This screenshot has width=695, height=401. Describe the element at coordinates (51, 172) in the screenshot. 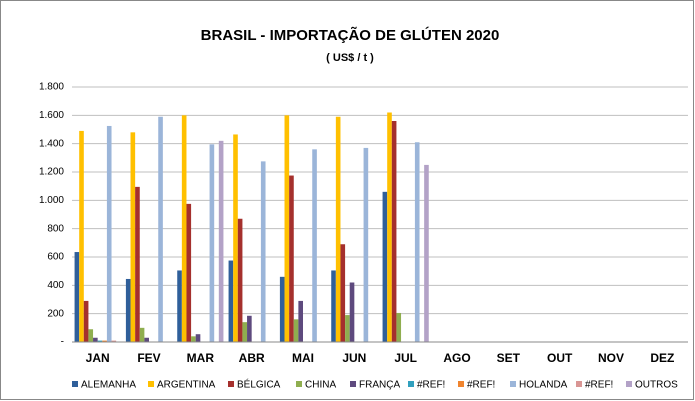

I see `y-tick-label: 1.200` at that location.